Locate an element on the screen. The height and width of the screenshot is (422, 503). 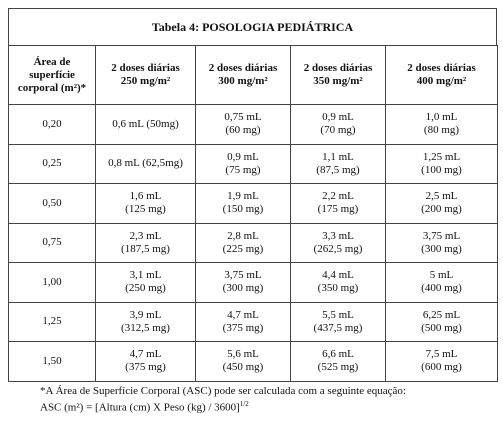
cell-line: (350 mg) is located at coordinates (338, 288).